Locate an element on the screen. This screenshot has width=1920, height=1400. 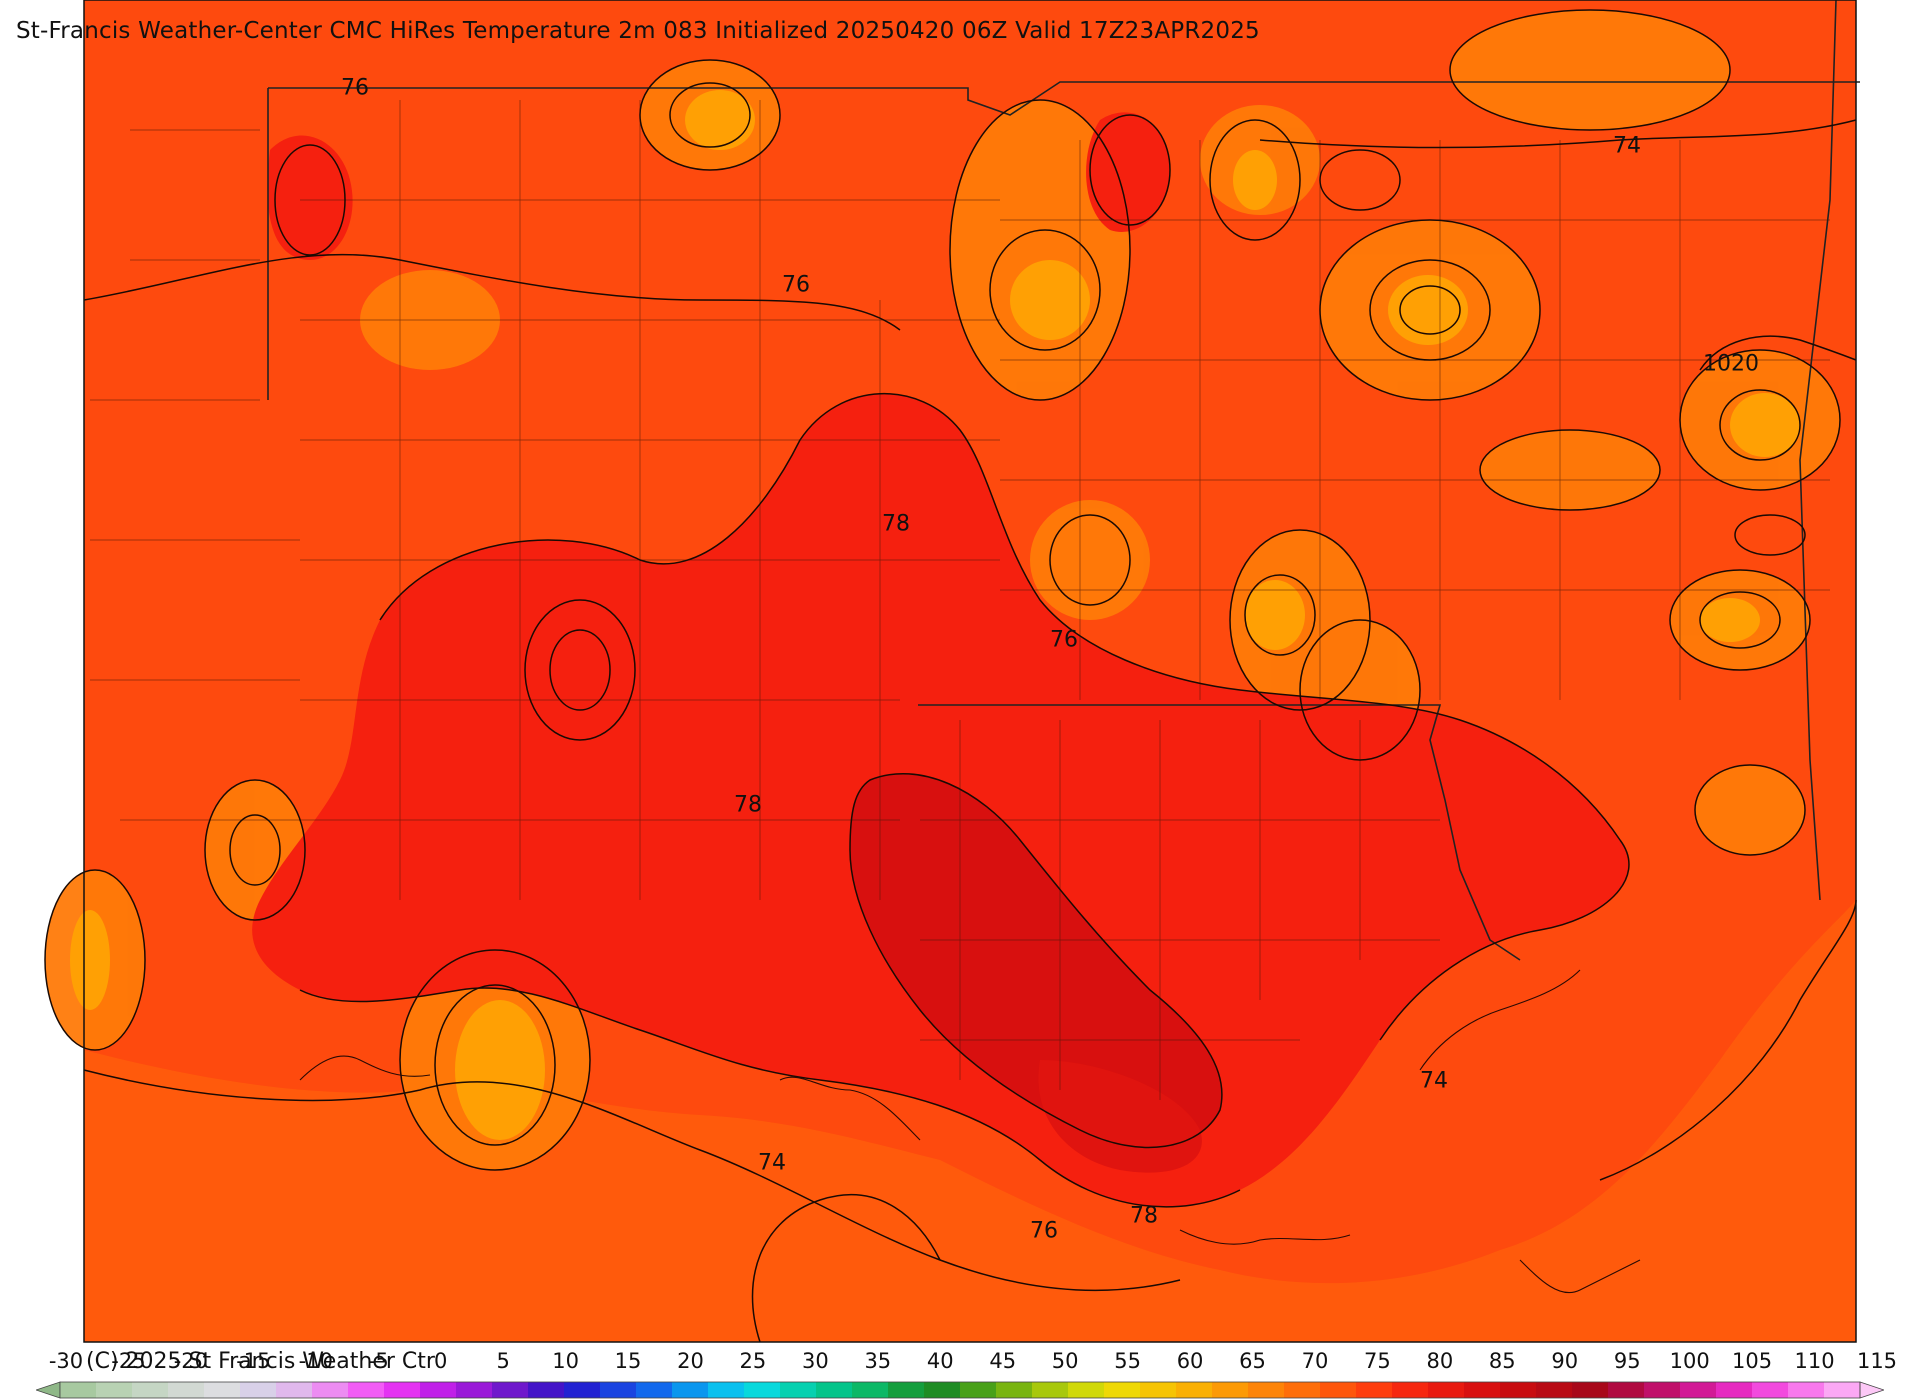
contour-label: 1020 is located at coordinates (1731, 364).